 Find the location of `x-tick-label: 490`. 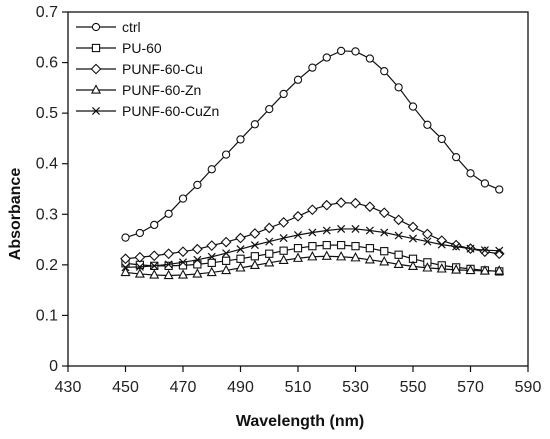

x-tick-label: 490 is located at coordinates (240, 387).